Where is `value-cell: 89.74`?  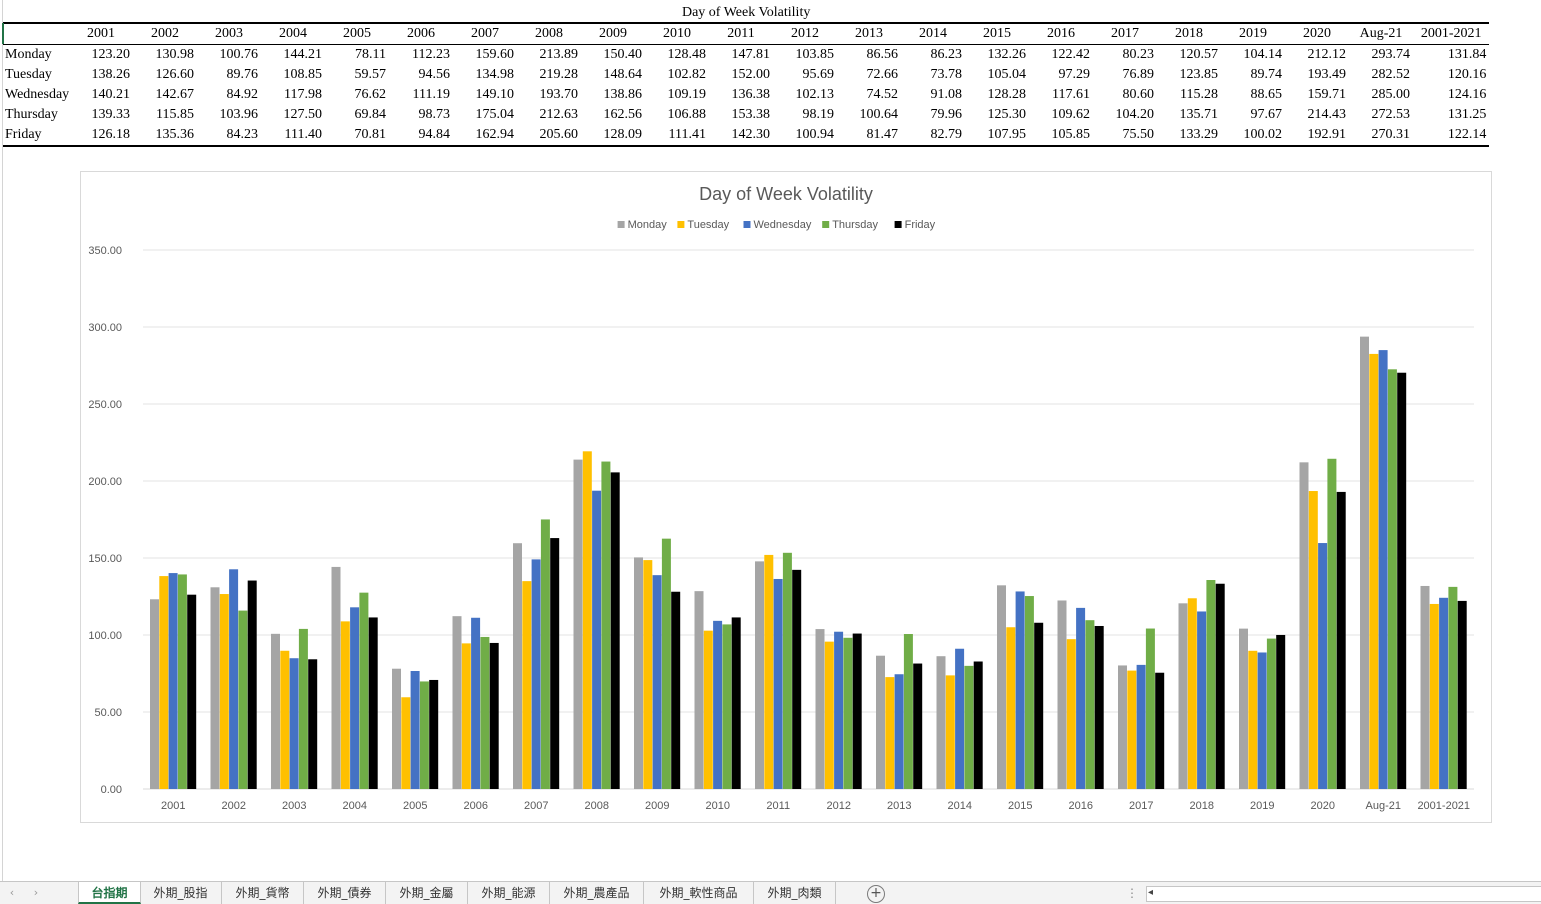 value-cell: 89.74 is located at coordinates (1266, 74).